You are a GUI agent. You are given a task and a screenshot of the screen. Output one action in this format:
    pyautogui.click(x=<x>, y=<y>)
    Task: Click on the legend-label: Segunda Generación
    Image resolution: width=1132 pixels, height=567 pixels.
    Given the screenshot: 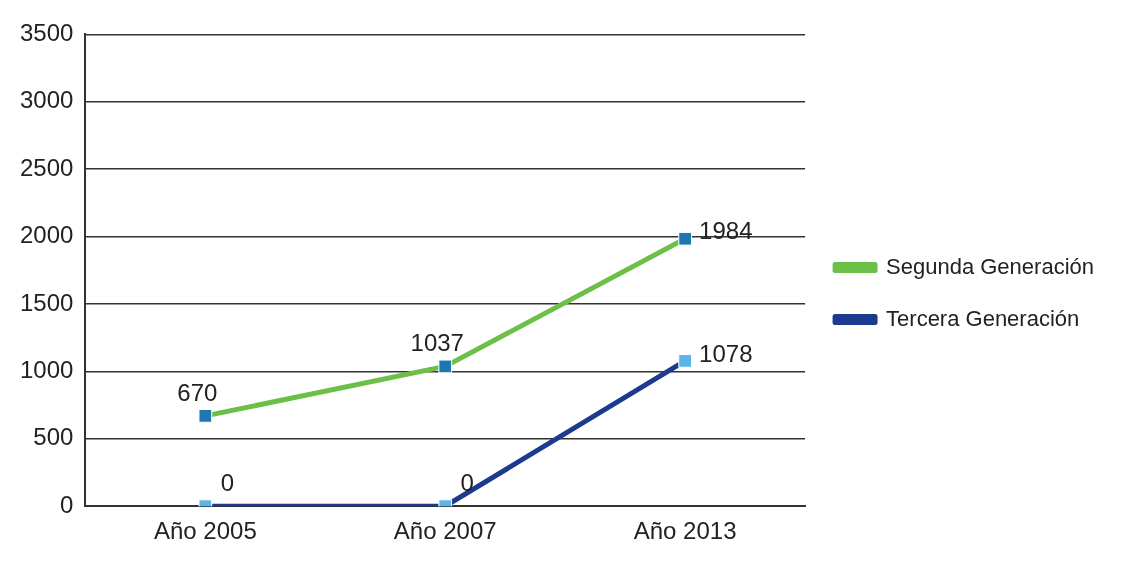 What is the action you would take?
    pyautogui.click(x=990, y=266)
    